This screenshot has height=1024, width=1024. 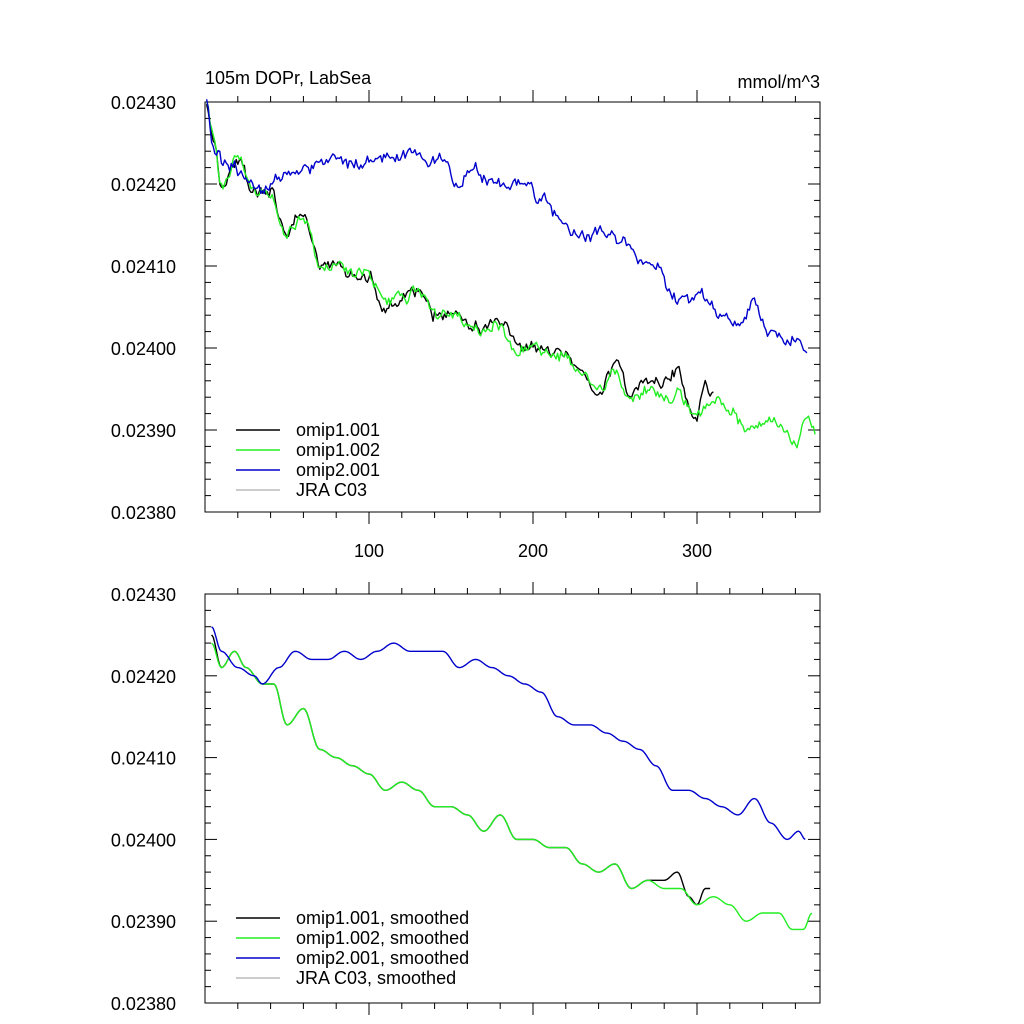 What do you see at coordinates (338, 470) in the screenshot?
I see `legend-label: omip2.001` at bounding box center [338, 470].